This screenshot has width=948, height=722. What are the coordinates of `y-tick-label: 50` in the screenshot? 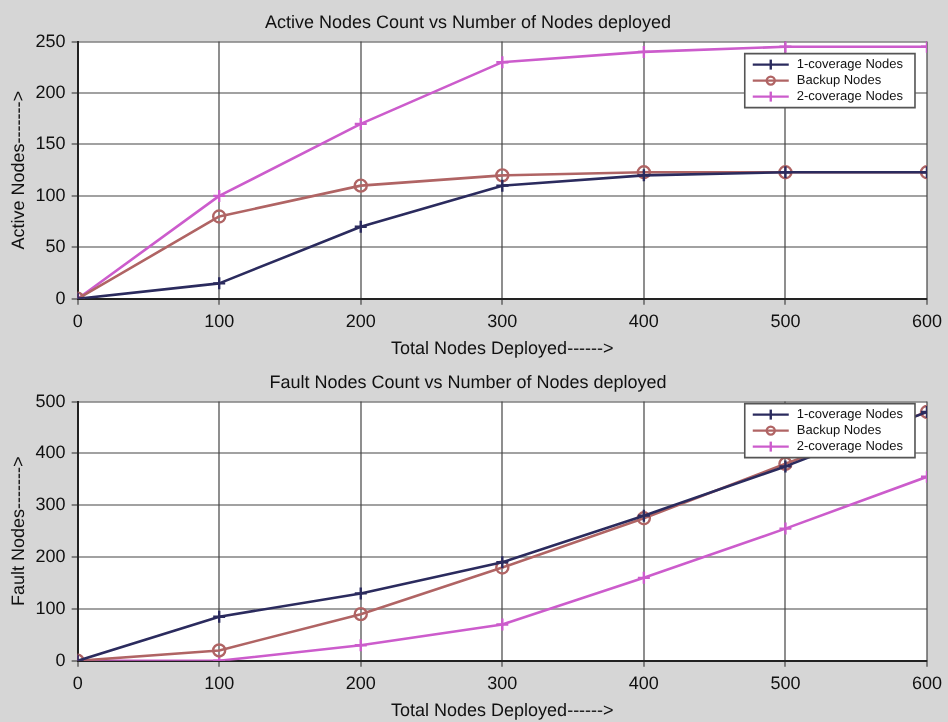 It's located at (55, 246).